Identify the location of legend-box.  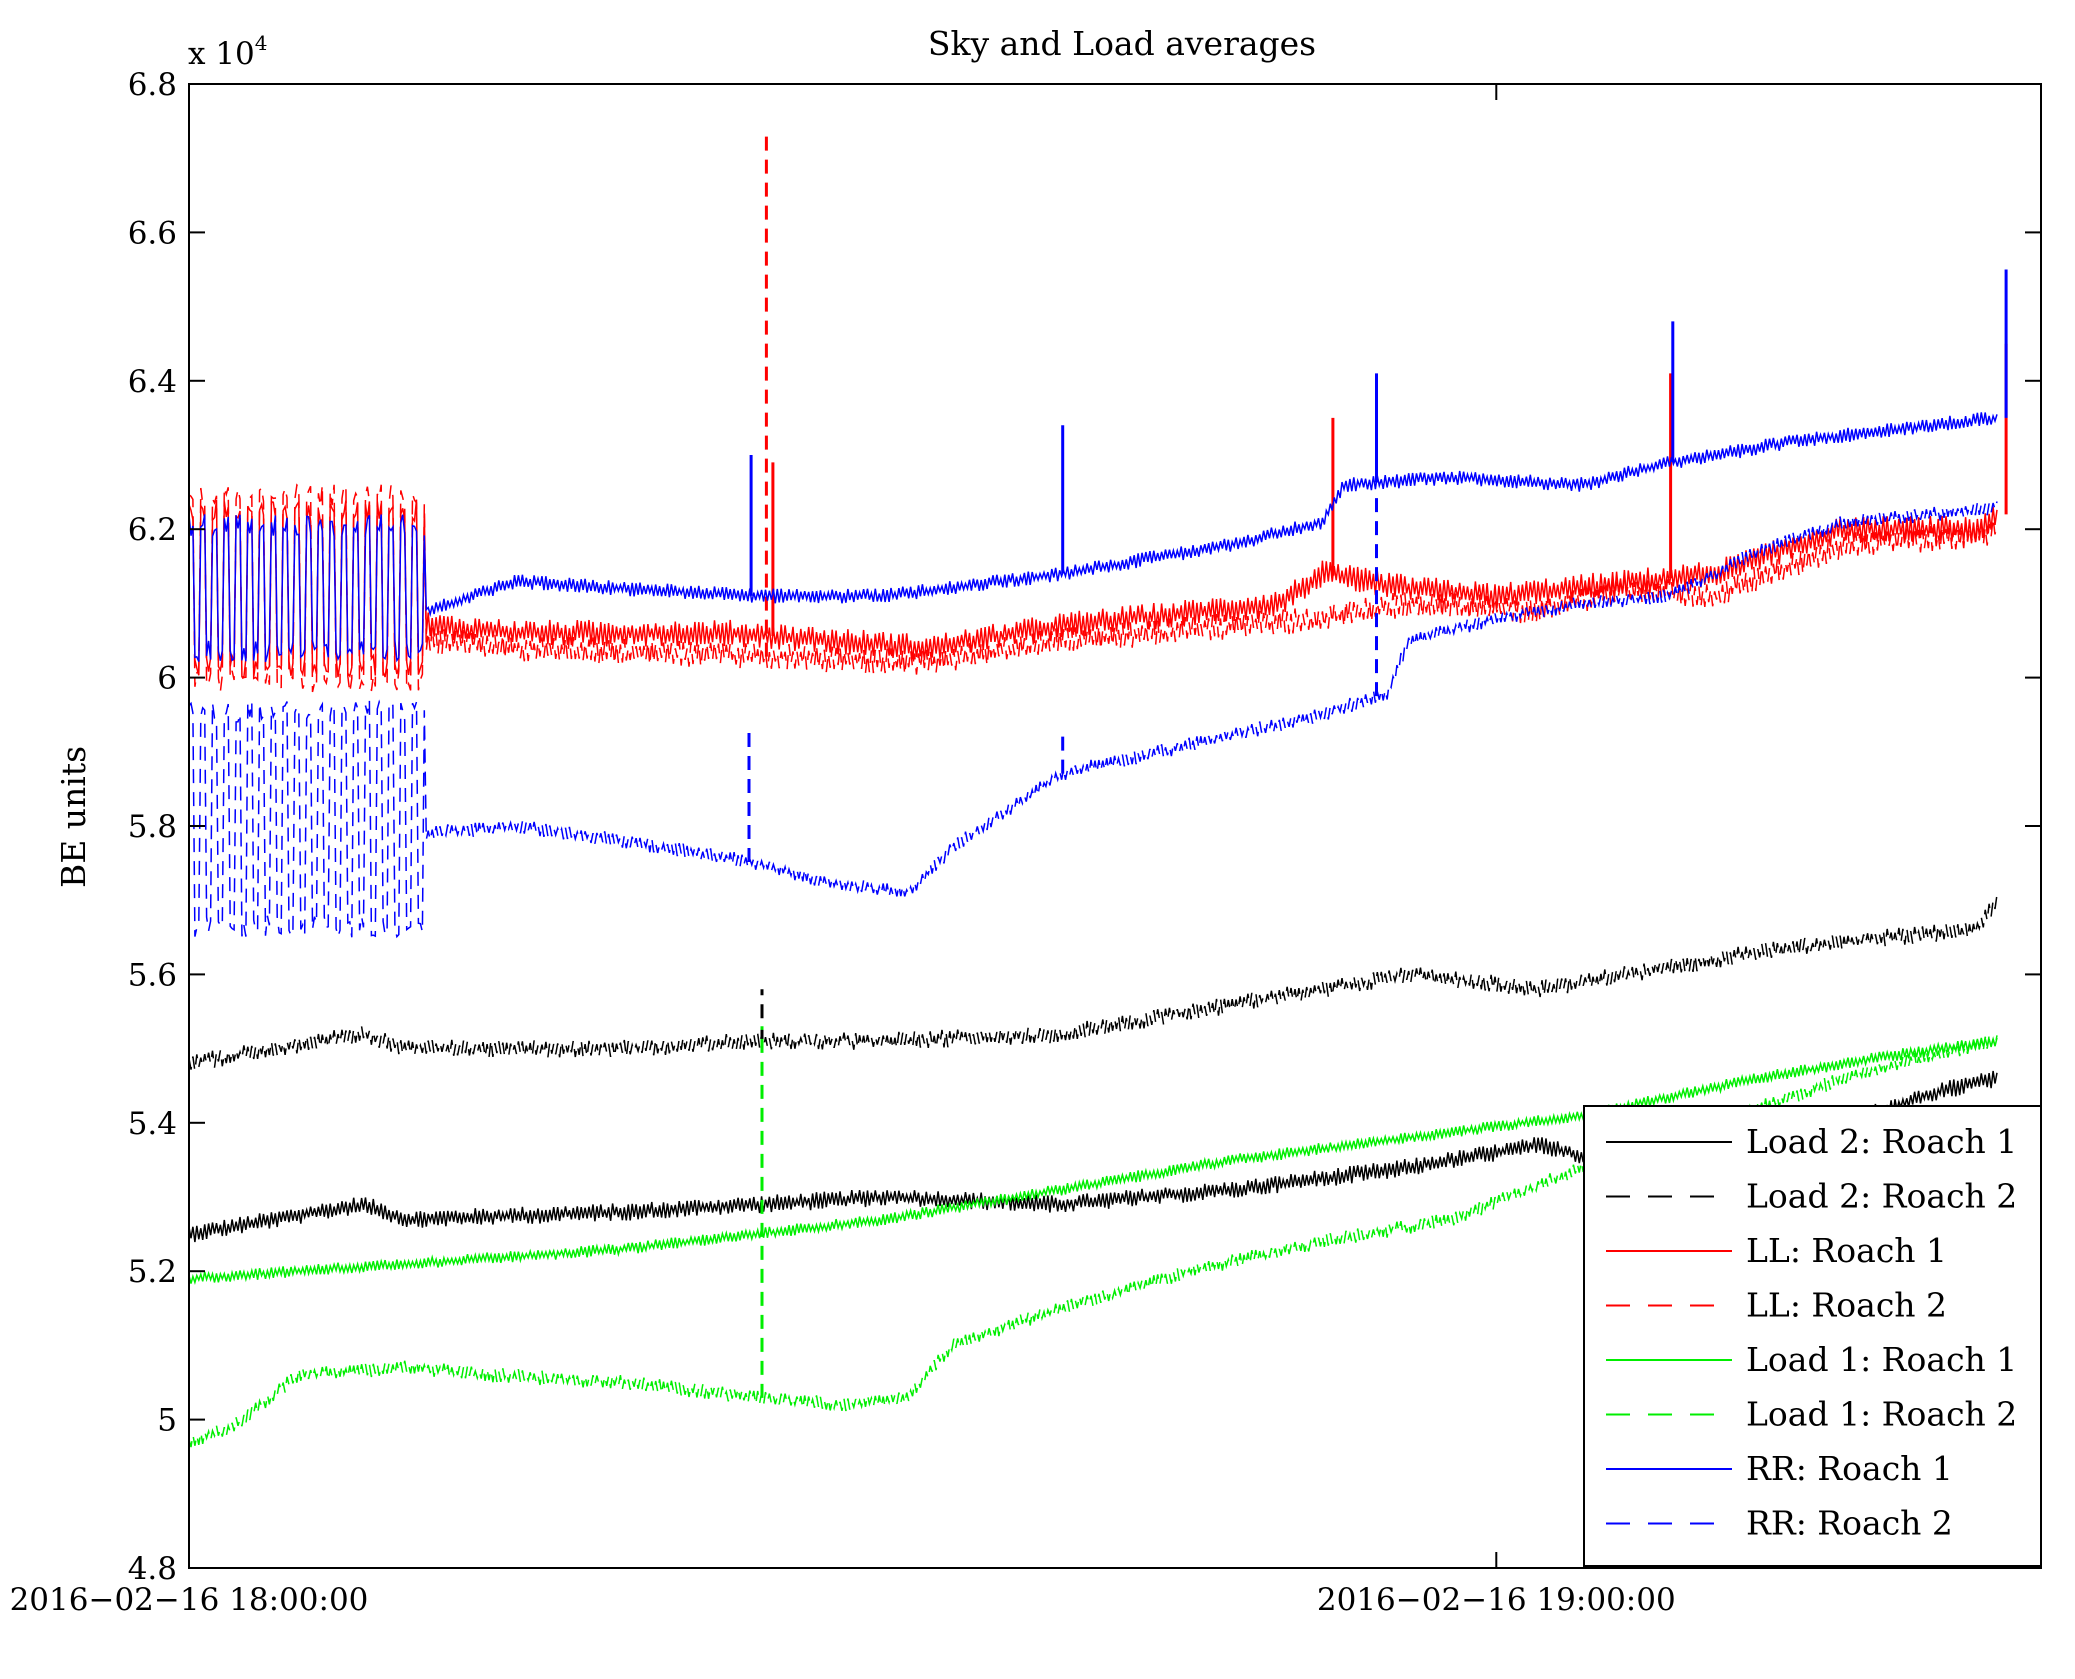
(1812, 1336).